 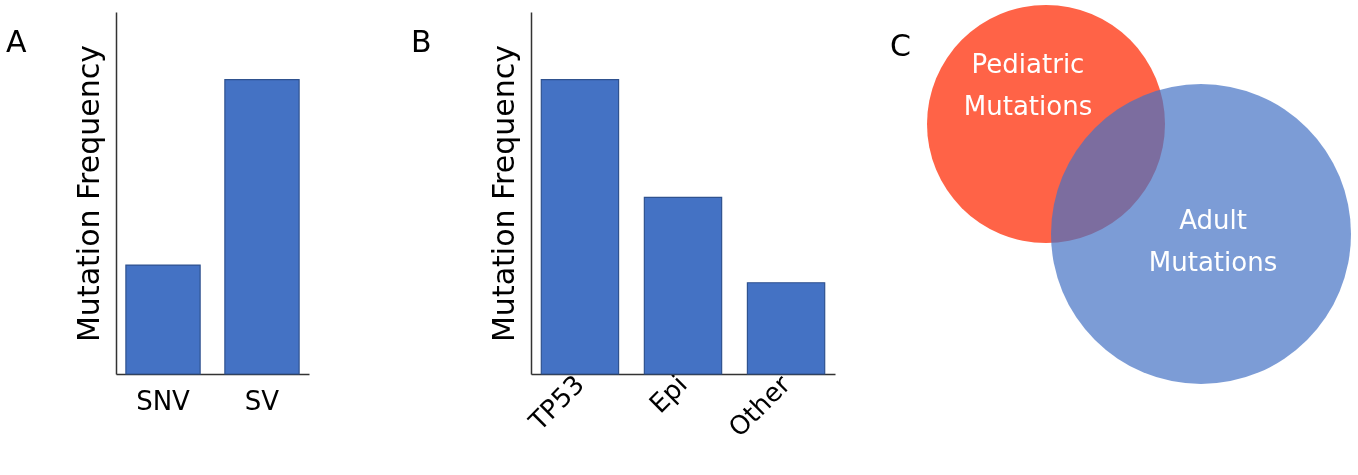 What do you see at coordinates (421, 41) in the screenshot?
I see `chart-title: B` at bounding box center [421, 41].